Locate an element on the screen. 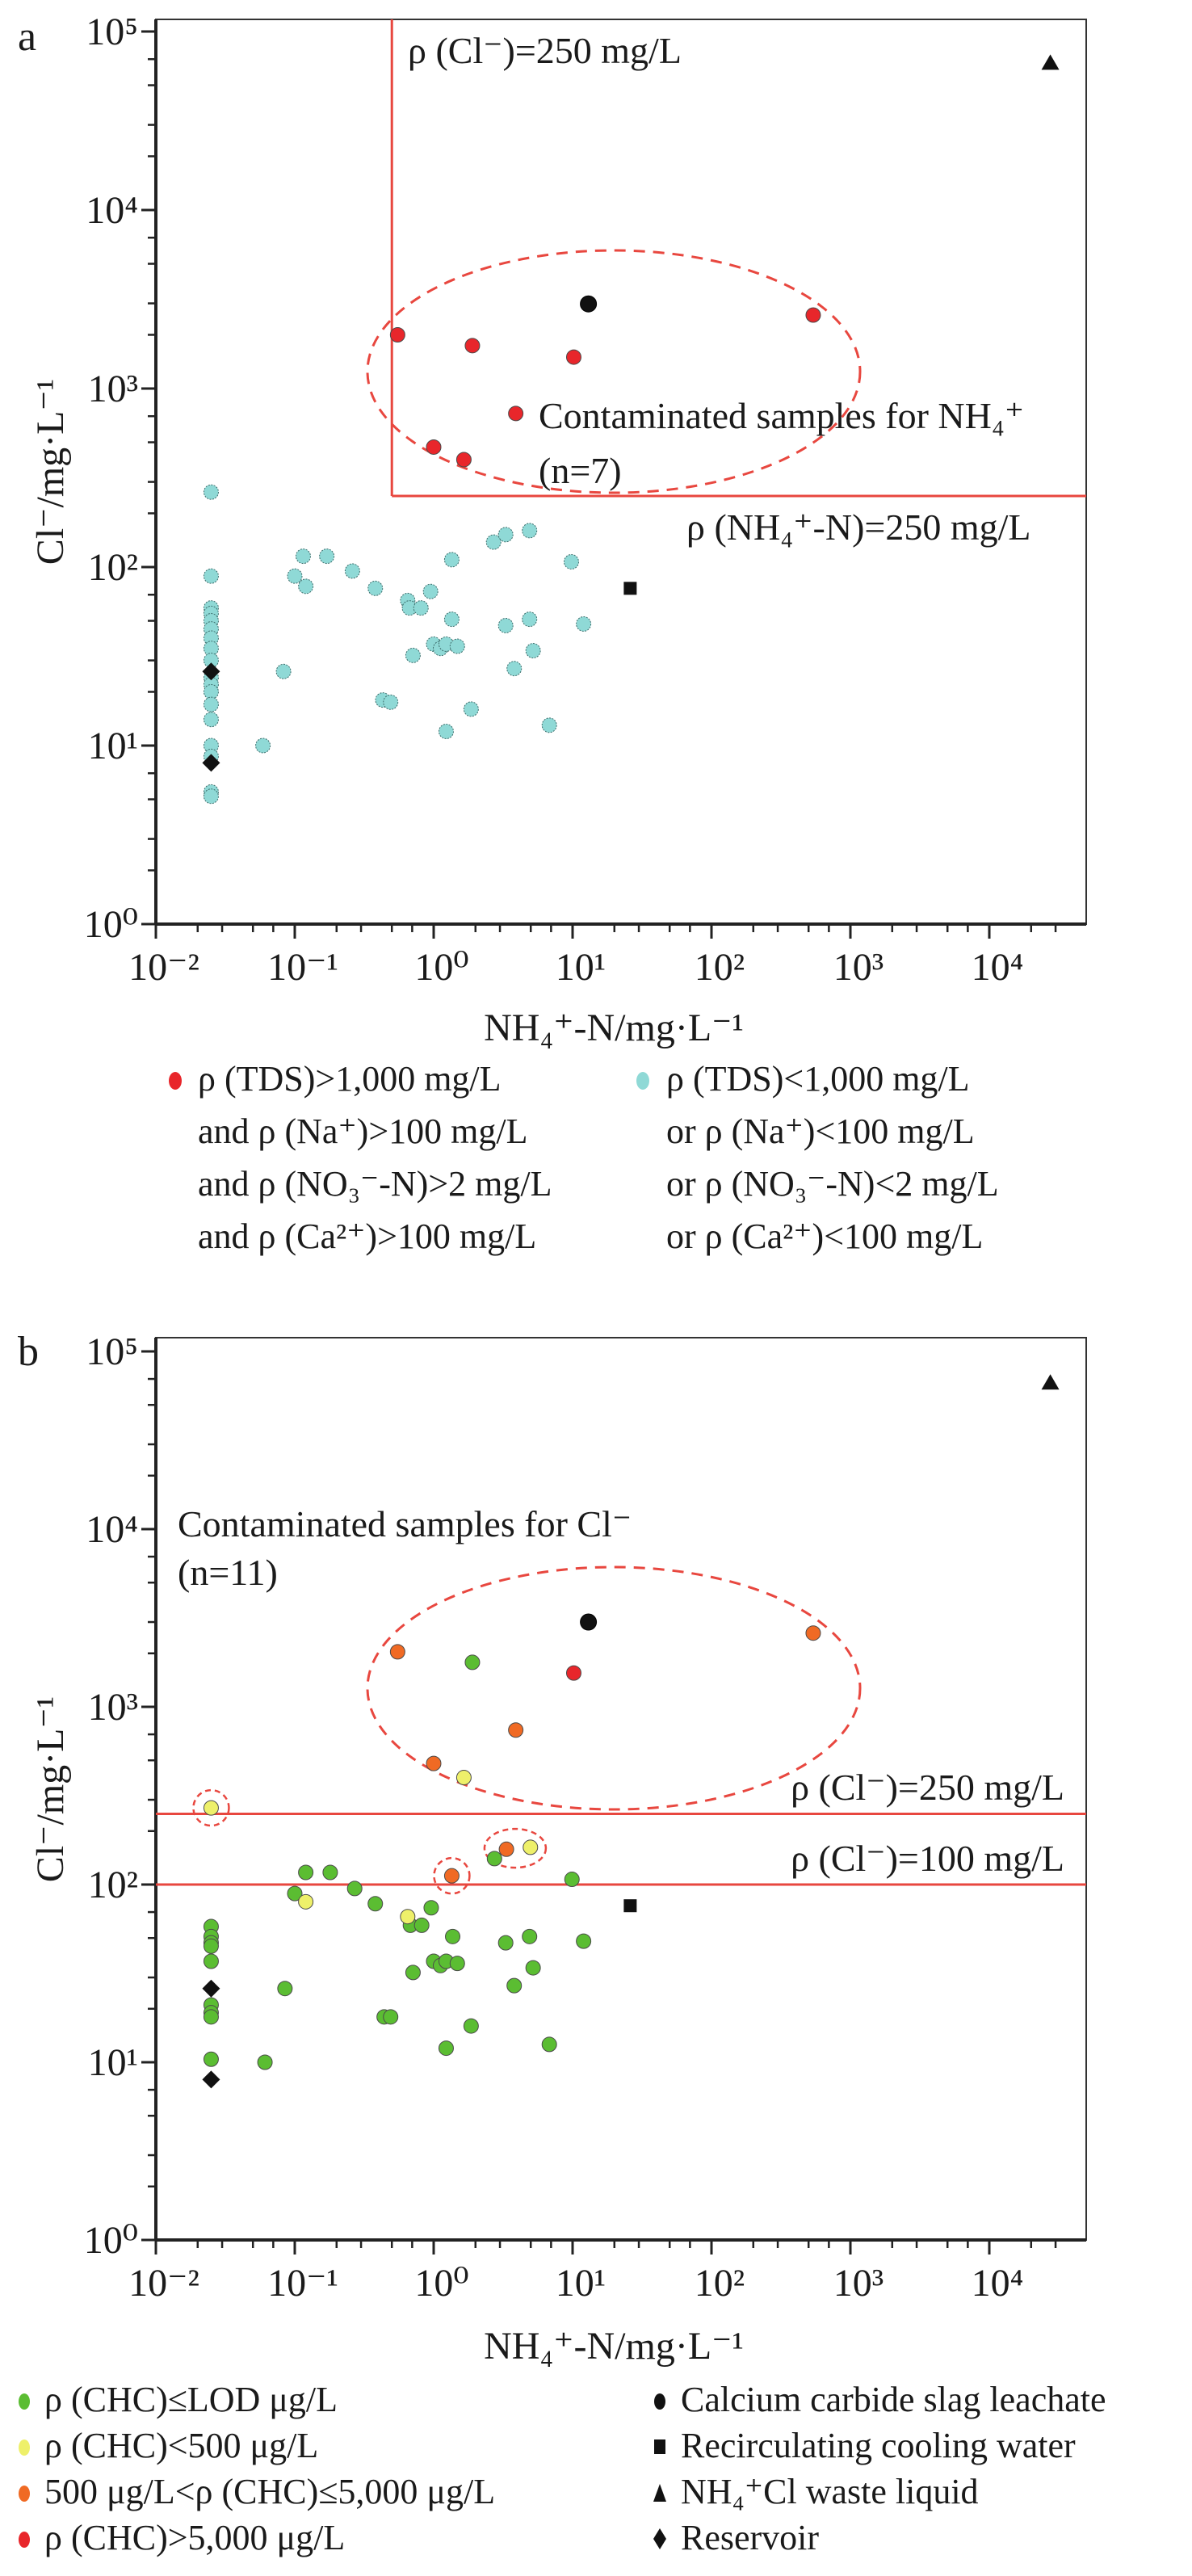 The image size is (1192, 2576). legend-entry-text: and ρ (Na⁺)>100 mg/L is located at coordinates (362, 1132).